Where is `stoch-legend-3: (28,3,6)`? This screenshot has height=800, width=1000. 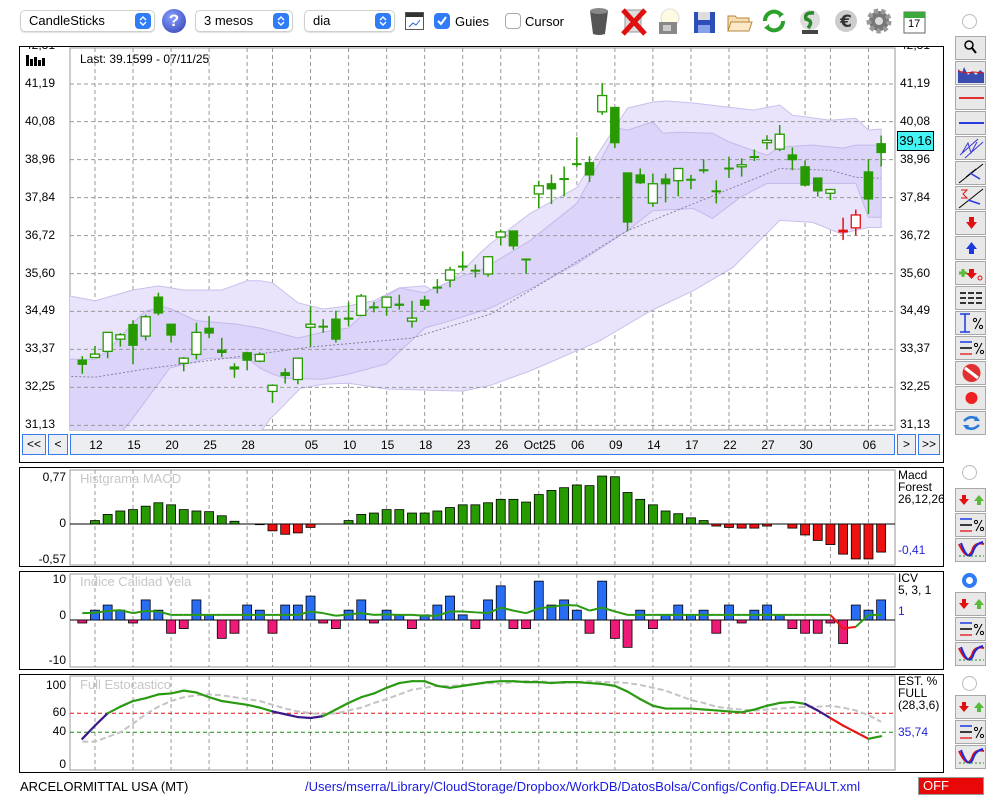 stoch-legend-3: (28,3,6) is located at coordinates (919, 705).